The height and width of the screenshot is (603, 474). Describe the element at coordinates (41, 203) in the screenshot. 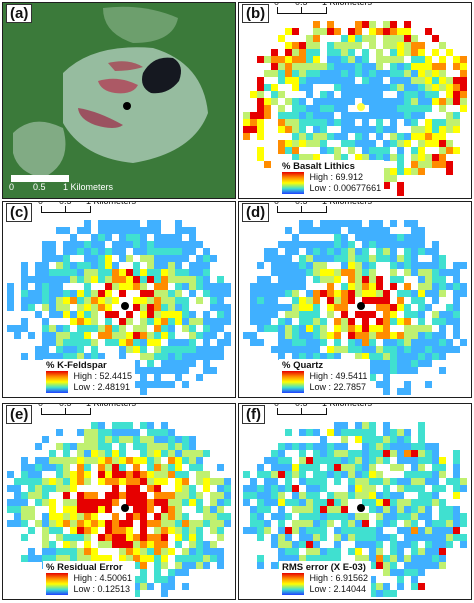

I see `scale-tick-0: 0` at that location.